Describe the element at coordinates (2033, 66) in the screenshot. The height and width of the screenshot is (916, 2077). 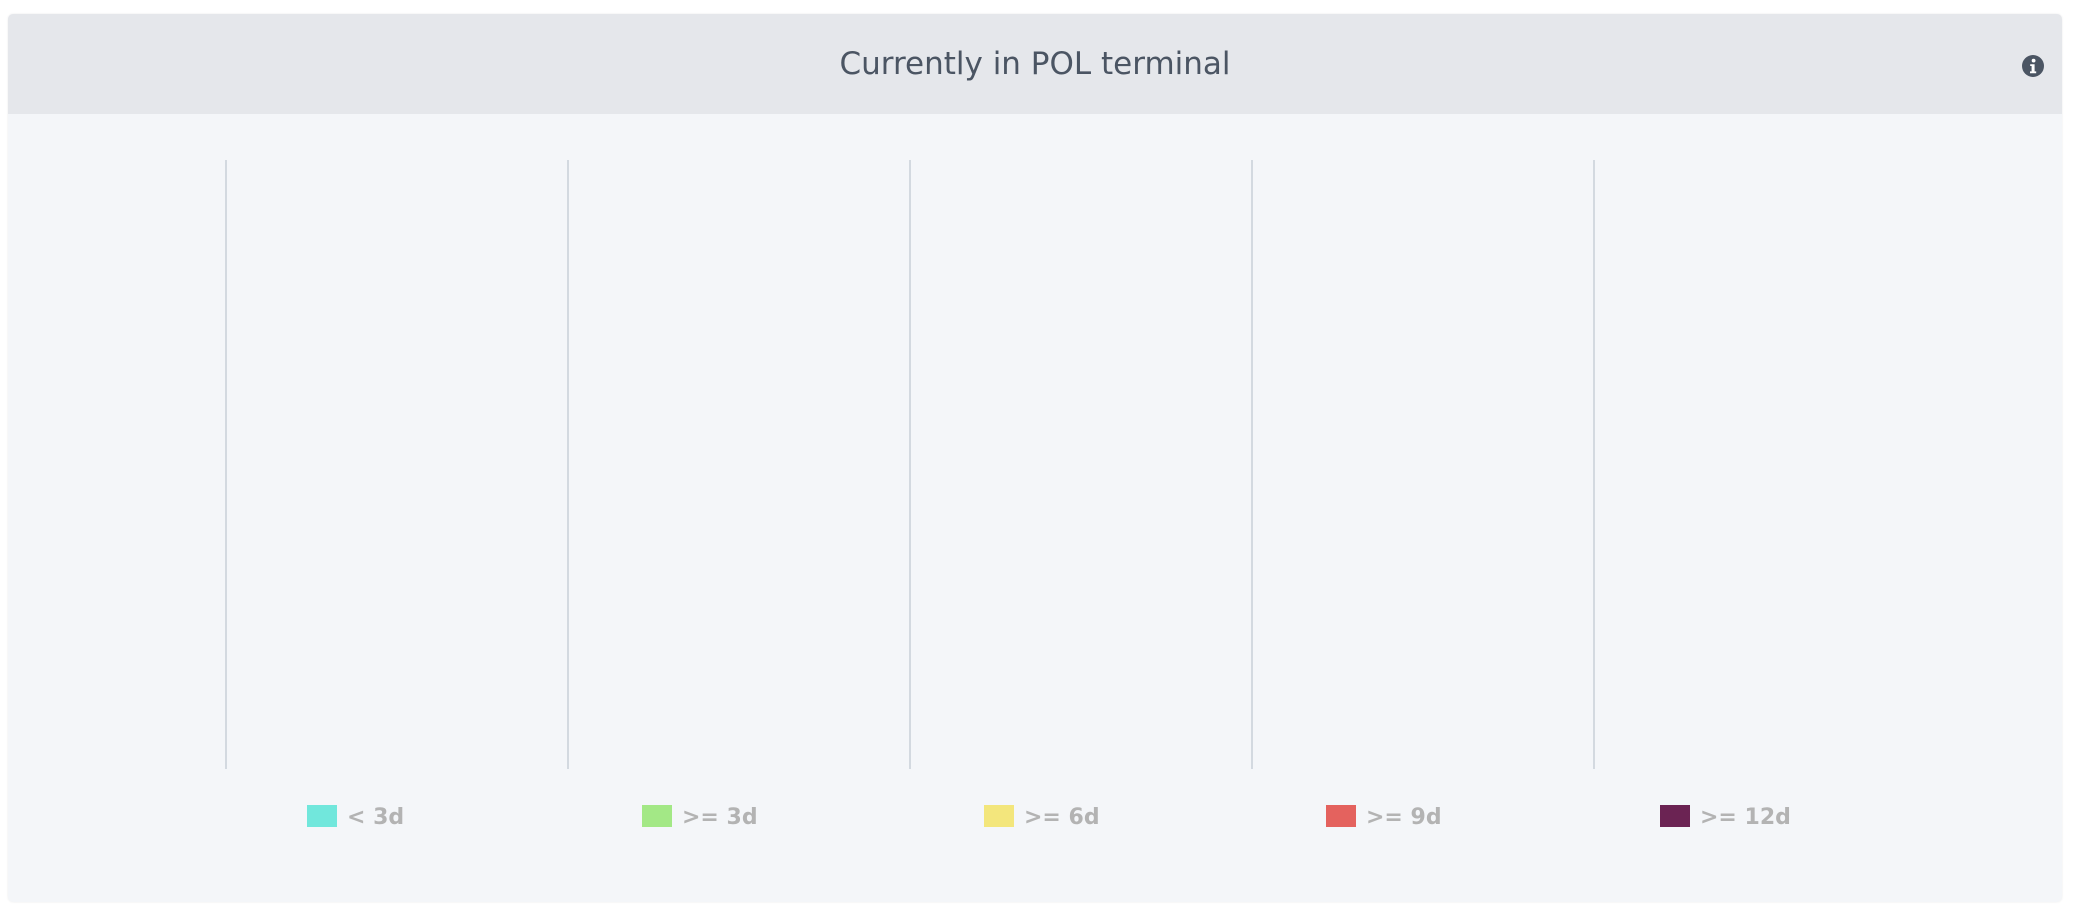
I see `info-circle-icon` at that location.